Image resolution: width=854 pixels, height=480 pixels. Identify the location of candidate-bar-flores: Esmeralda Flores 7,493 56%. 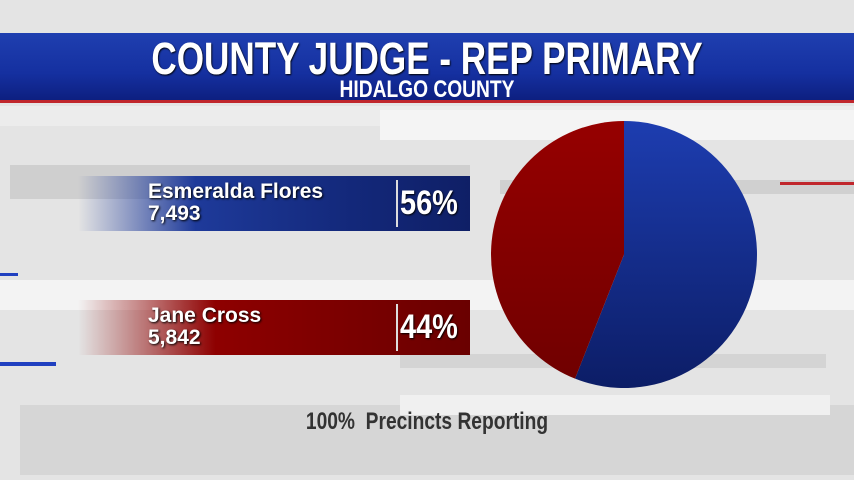
(274, 203).